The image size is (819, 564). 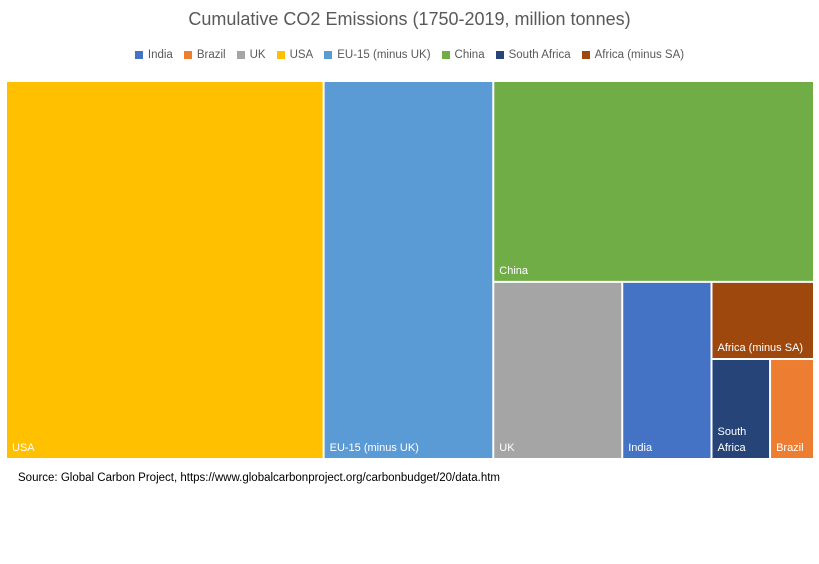 What do you see at coordinates (408, 270) in the screenshot?
I see `tile-eu-15-minus-uk` at bounding box center [408, 270].